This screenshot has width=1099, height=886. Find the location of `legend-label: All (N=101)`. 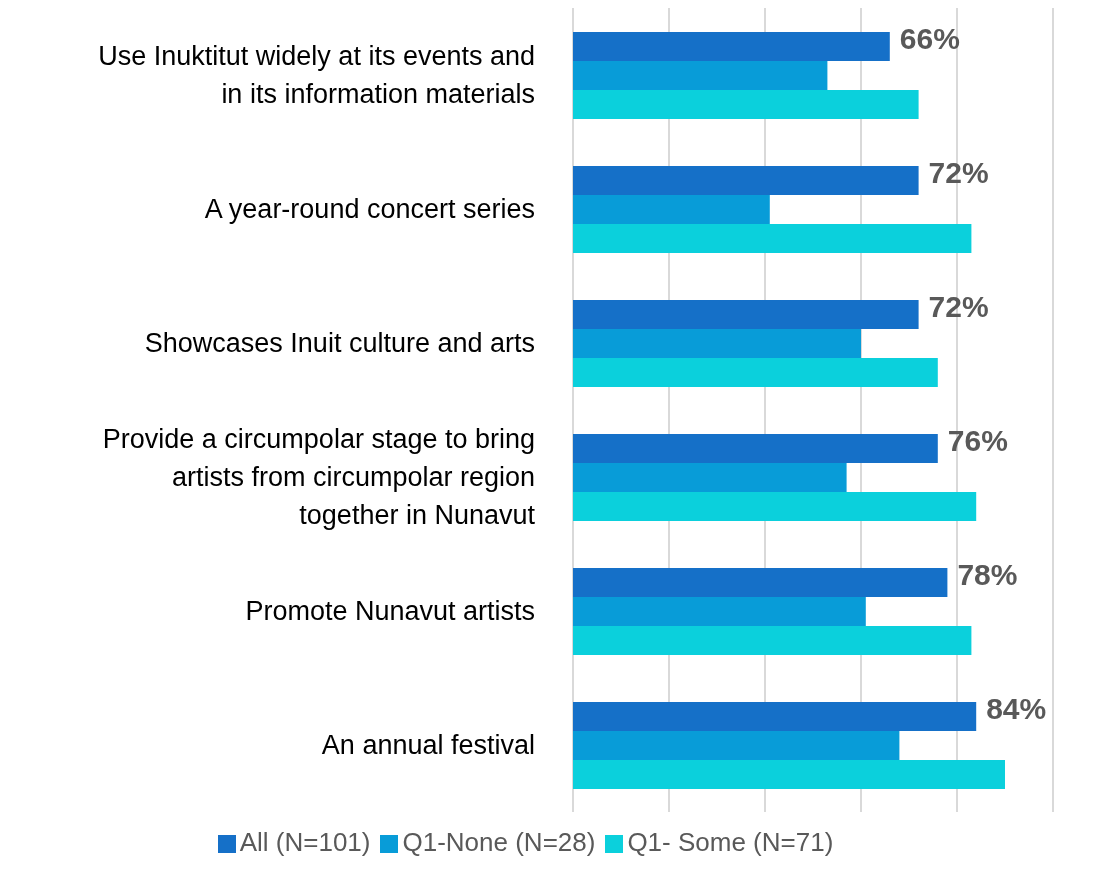

legend-label: All (N=101) is located at coordinates (305, 842).